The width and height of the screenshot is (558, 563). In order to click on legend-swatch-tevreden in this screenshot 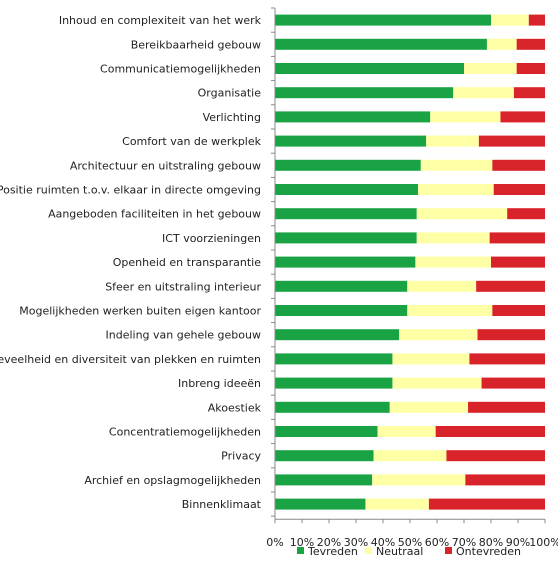, I will do `click(300, 550)`.